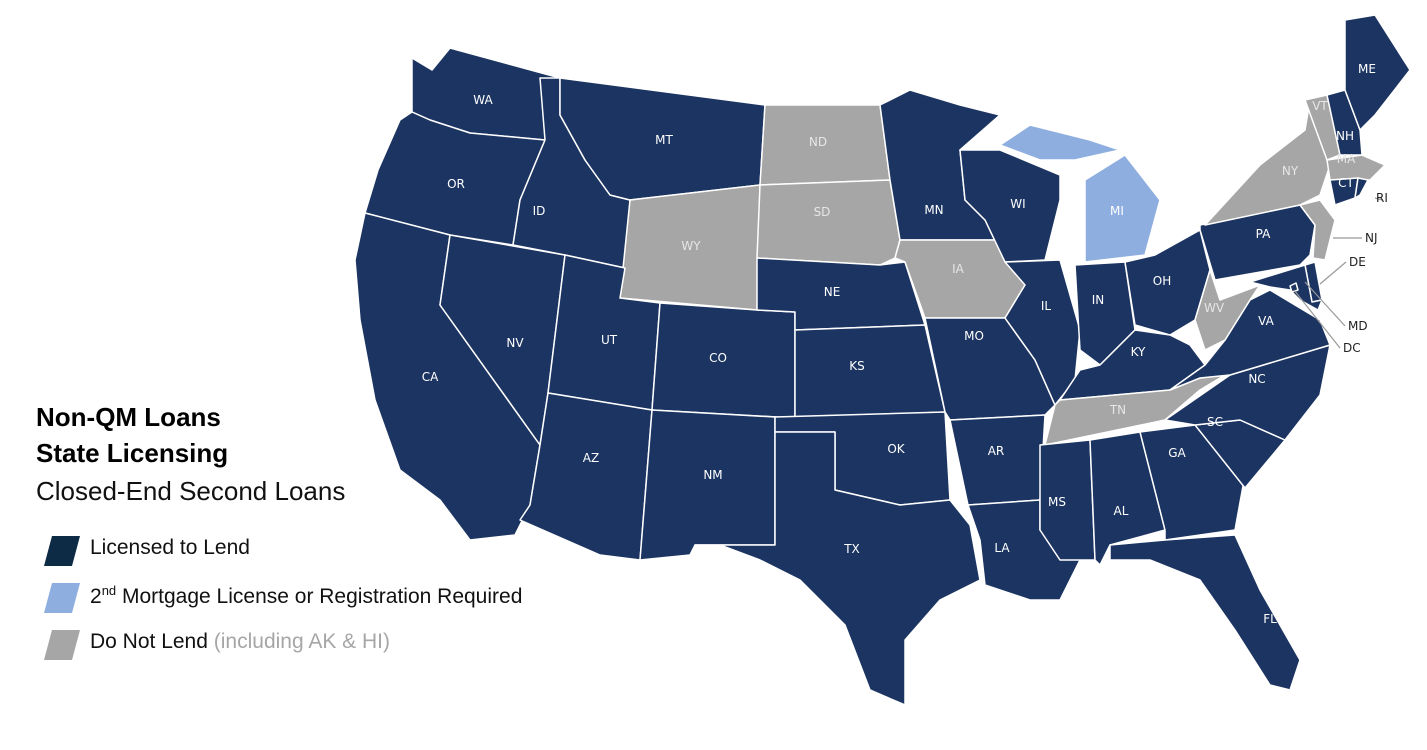 Image resolution: width=1427 pixels, height=750 pixels. Describe the element at coordinates (958, 269) in the screenshot. I see `state-label-ia: IA` at that location.